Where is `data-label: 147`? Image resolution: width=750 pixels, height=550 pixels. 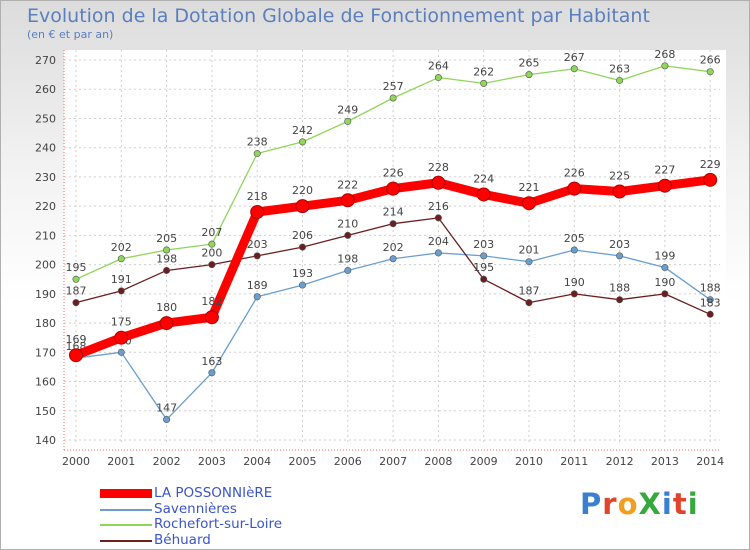 data-label: 147 is located at coordinates (166, 408).